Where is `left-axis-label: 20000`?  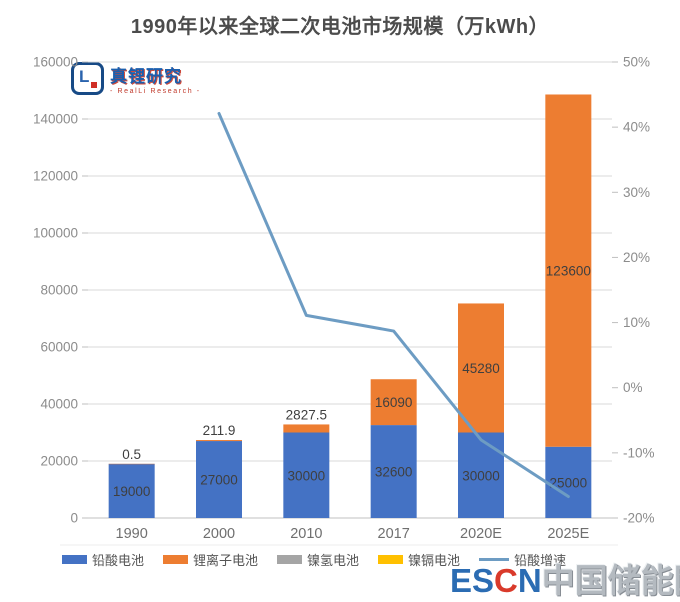
left-axis-label: 20000 is located at coordinates (59, 461).